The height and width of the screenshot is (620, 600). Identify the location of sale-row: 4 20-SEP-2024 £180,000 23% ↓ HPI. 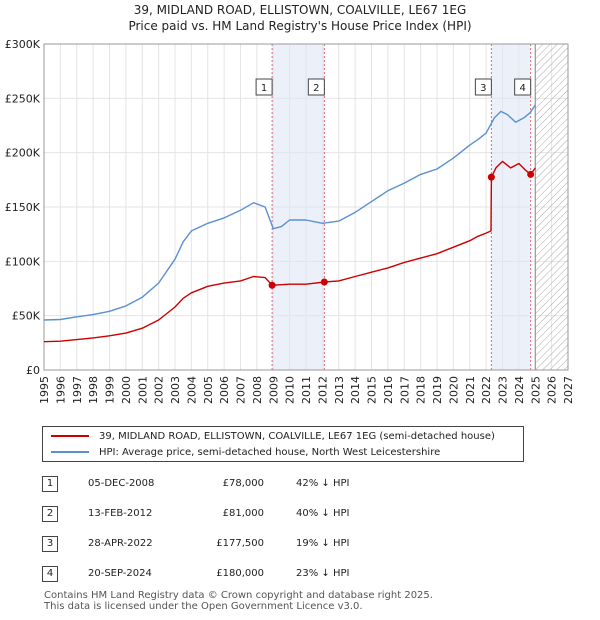
(252, 574).